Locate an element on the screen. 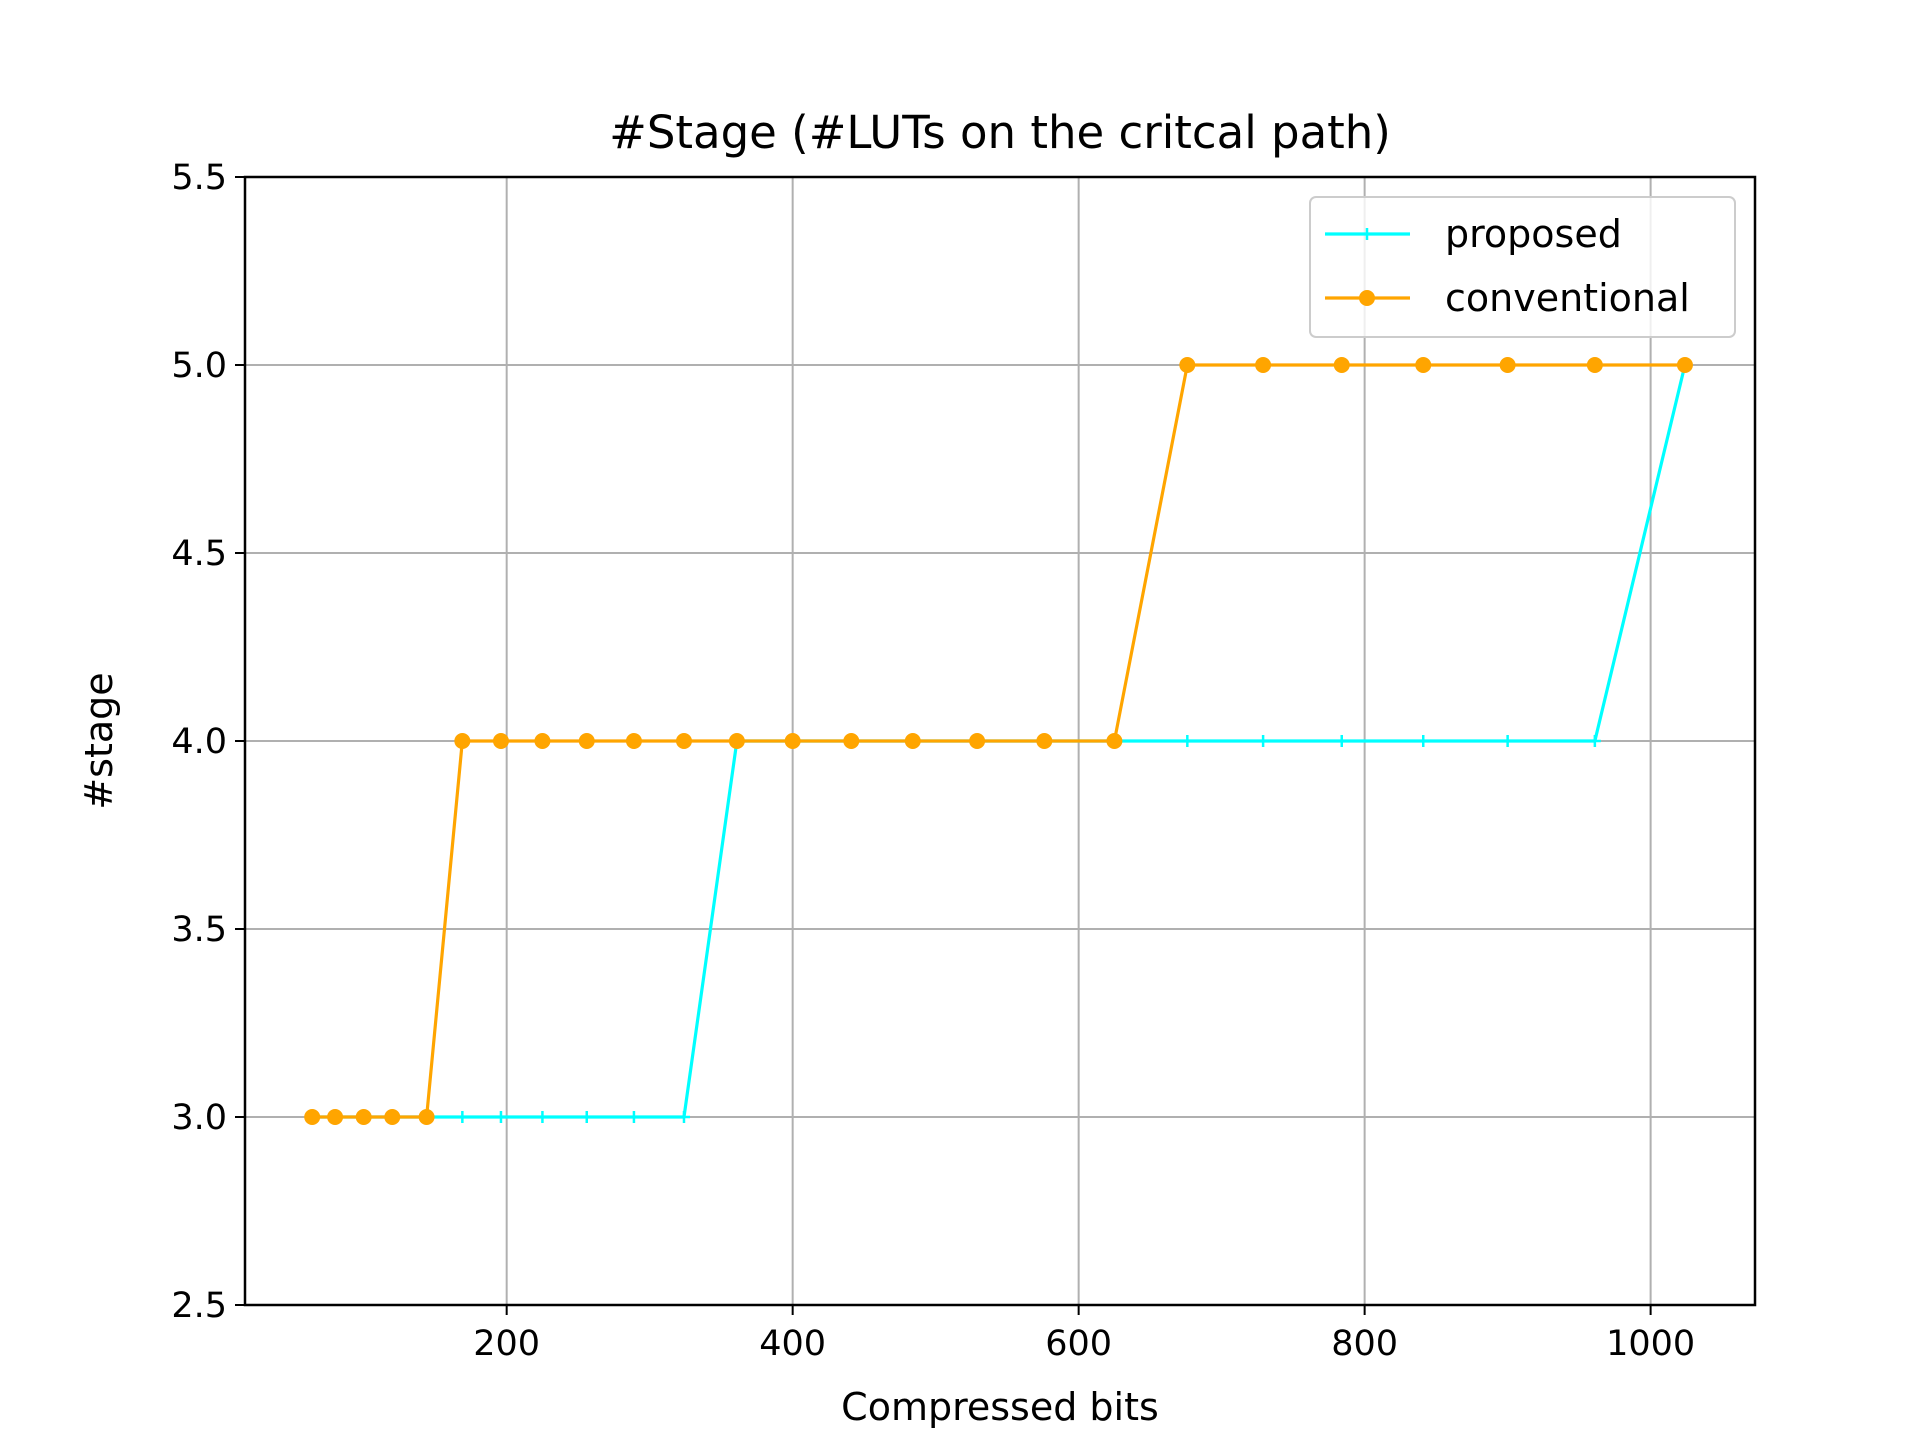 This screenshot has height=1440, width=1920. y-tick-label: 3.5 is located at coordinates (199, 930).